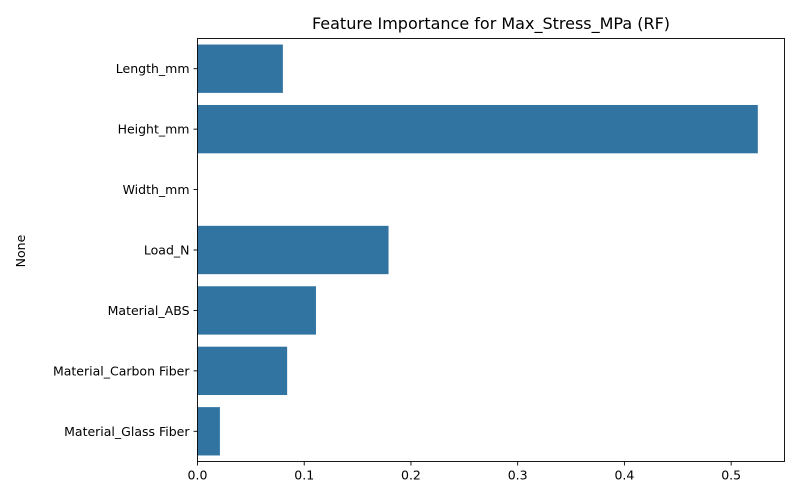 This screenshot has height=500, width=800. I want to click on x-tick-label: 0.1, so click(304, 475).